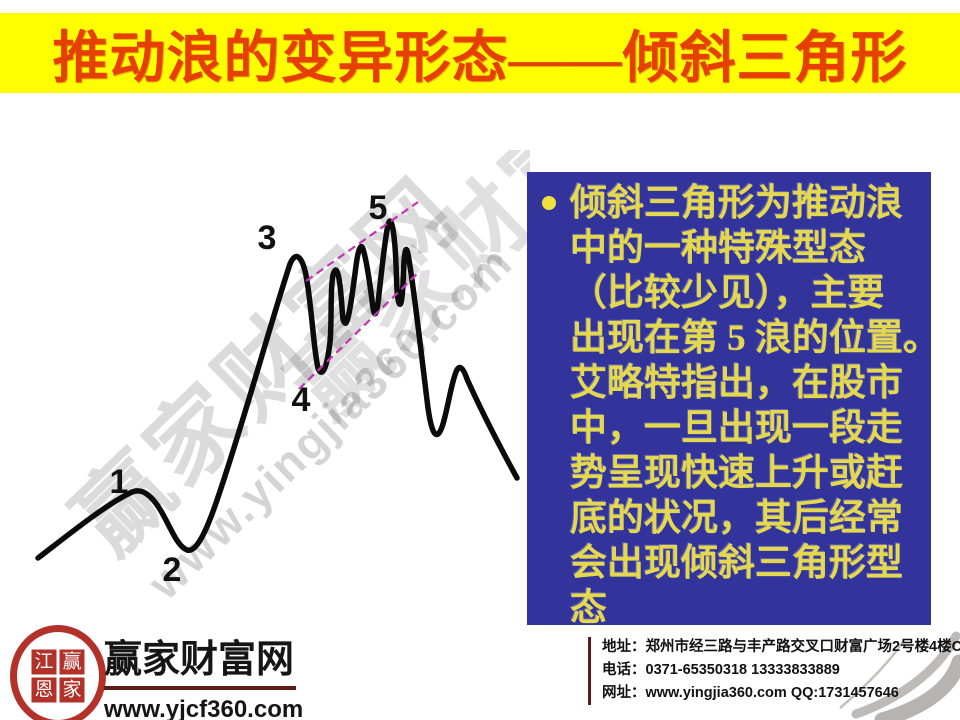  I want to click on text-line: 态, so click(588, 608).